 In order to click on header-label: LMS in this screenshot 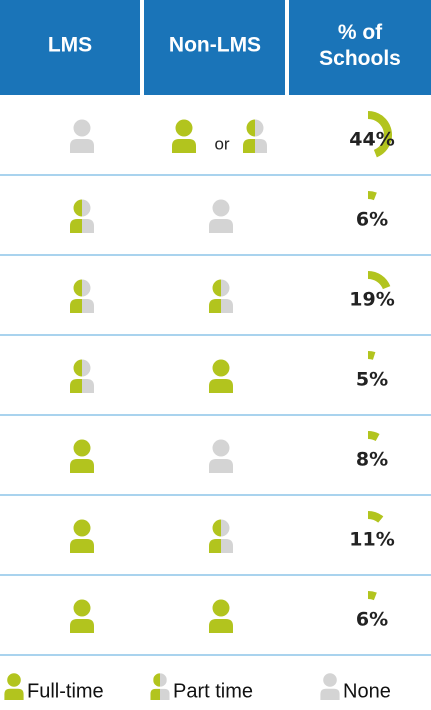, I will do `click(70, 45)`.